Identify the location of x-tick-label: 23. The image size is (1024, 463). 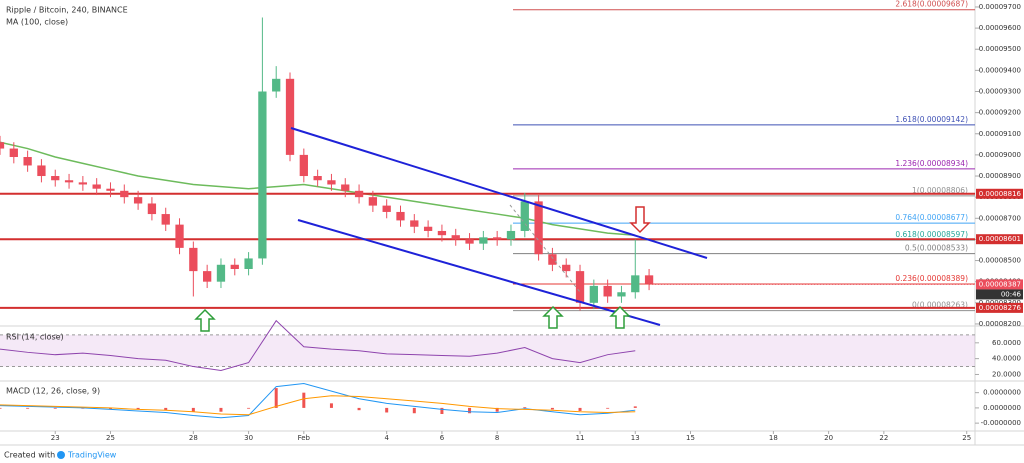
(55, 438).